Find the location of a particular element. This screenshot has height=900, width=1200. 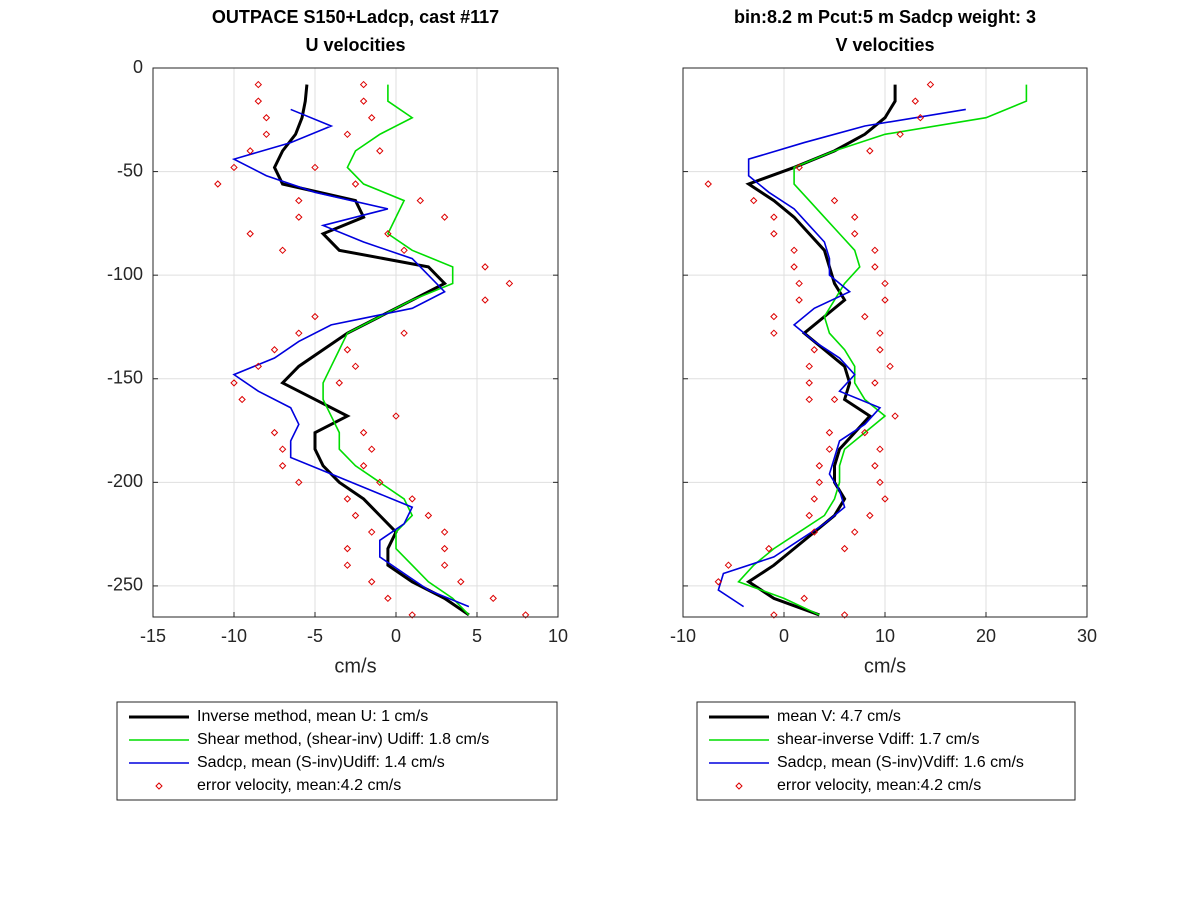

legend-label: Sadcp, mean (S-inv)Udiff: 1.4 cm/s is located at coordinates (321, 762).